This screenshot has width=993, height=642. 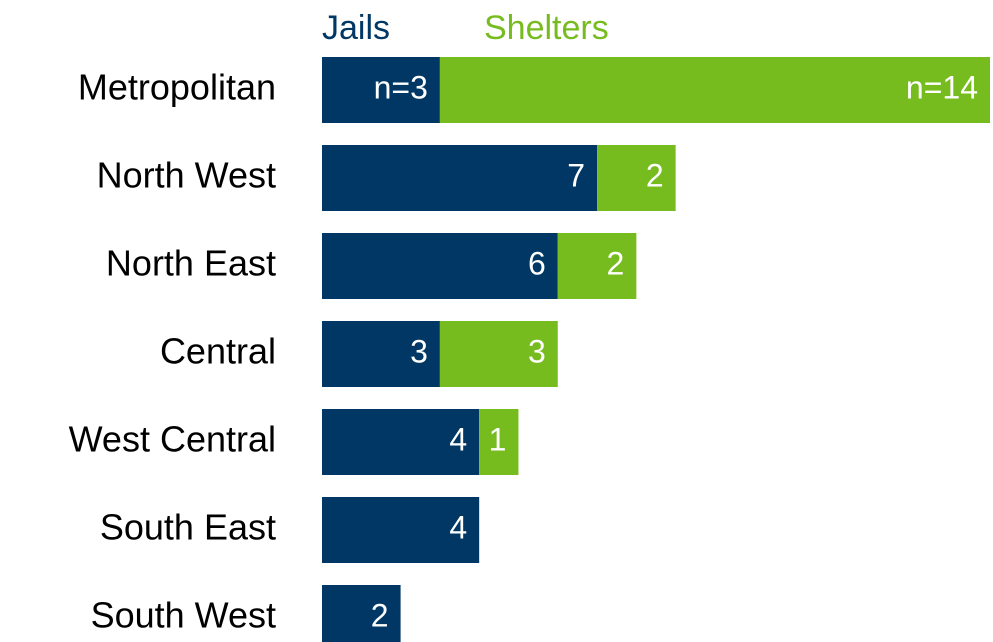 I want to click on category-label: Metropolitan, so click(x=177, y=87).